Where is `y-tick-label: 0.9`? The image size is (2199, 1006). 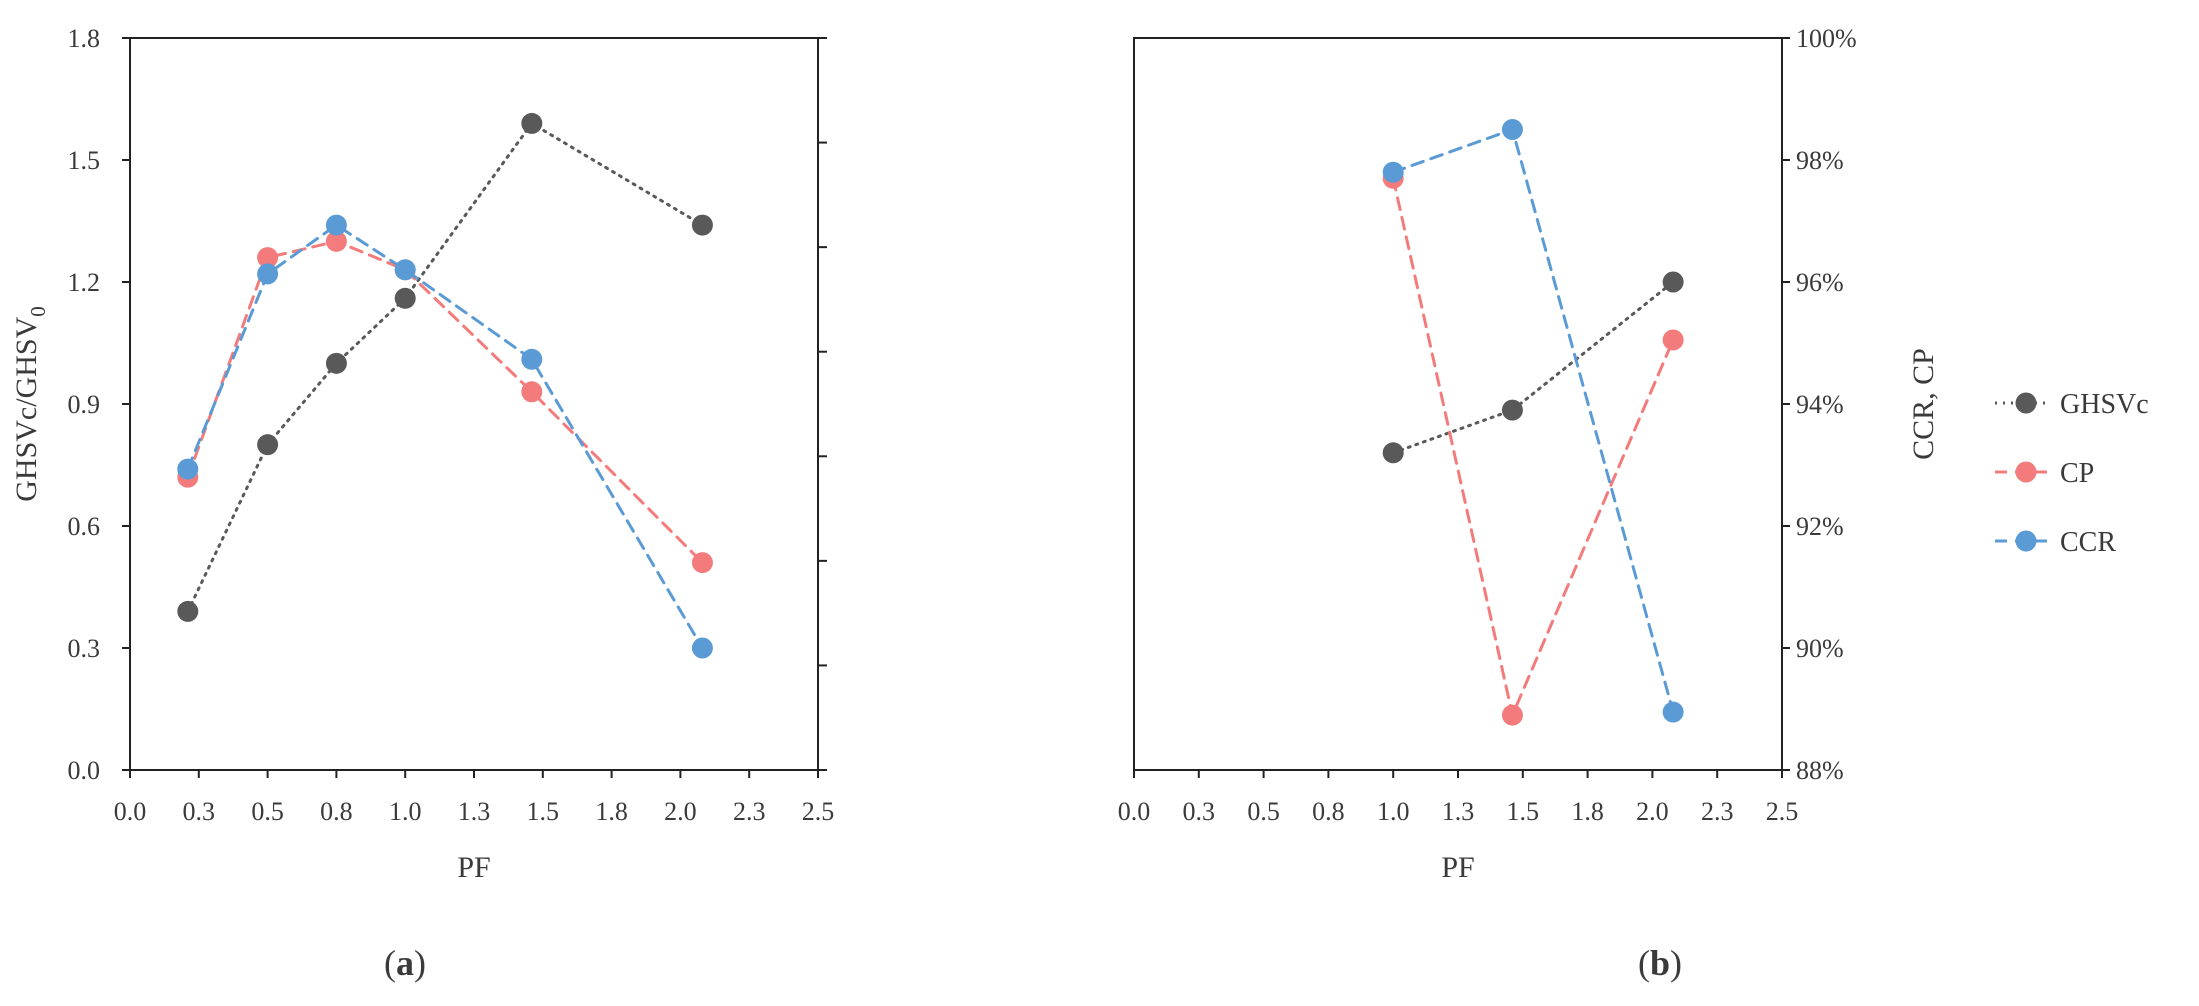
y-tick-label: 0.9 is located at coordinates (84, 404).